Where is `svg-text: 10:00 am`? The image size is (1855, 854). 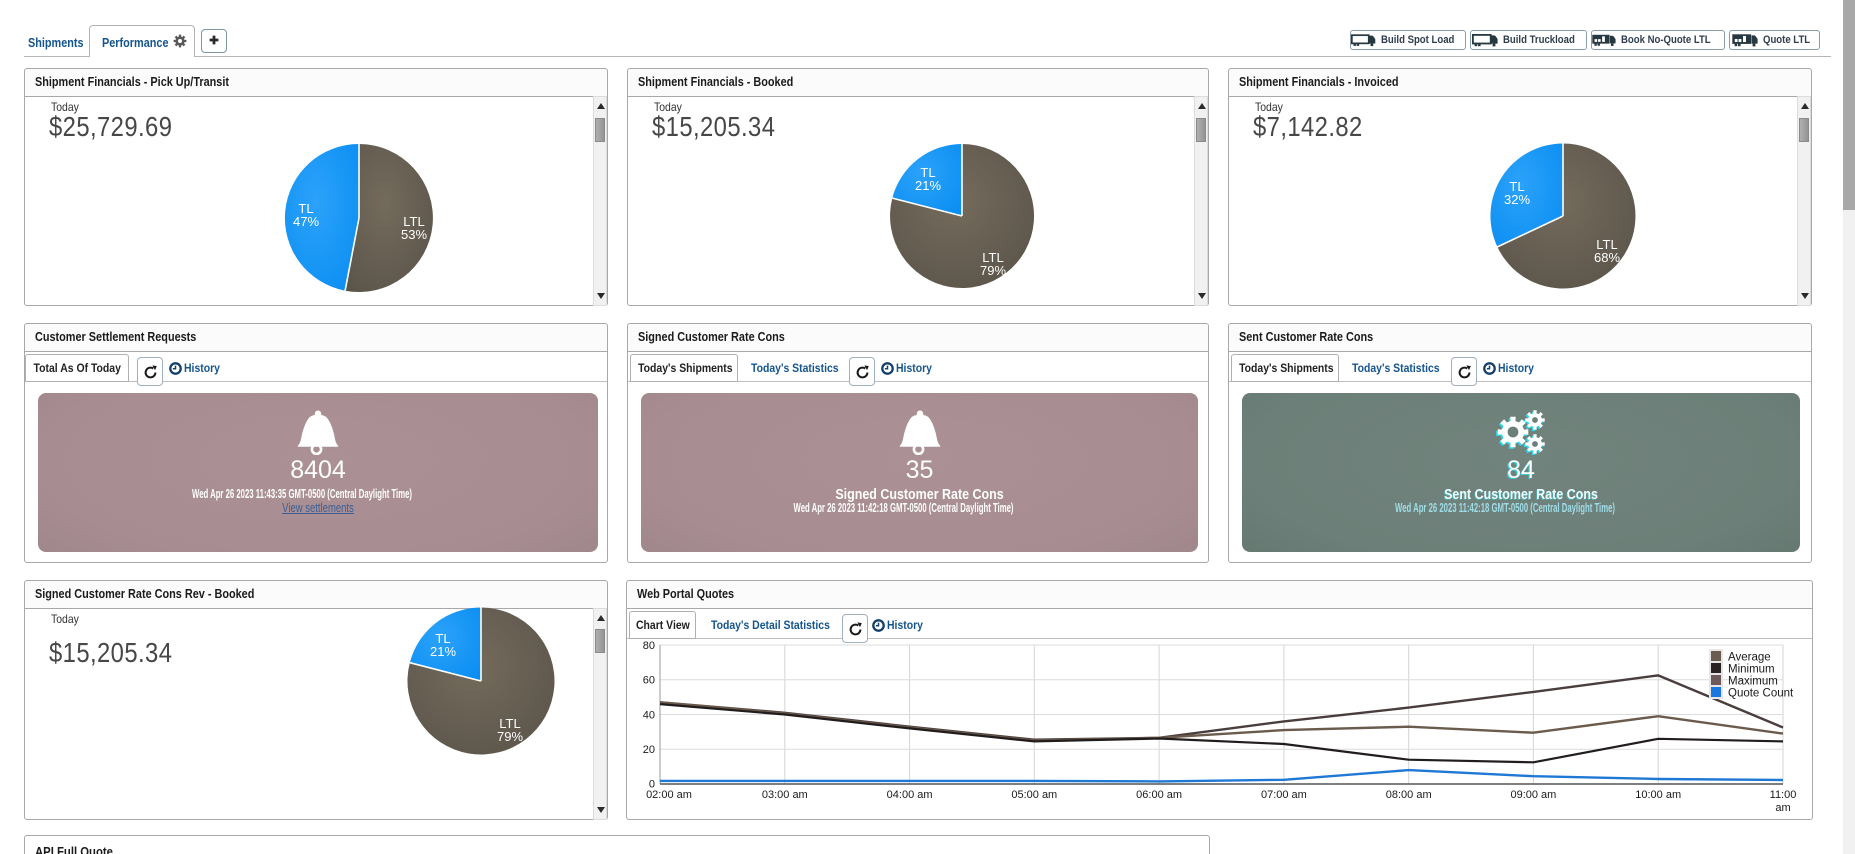
svg-text: 10:00 am is located at coordinates (1658, 795).